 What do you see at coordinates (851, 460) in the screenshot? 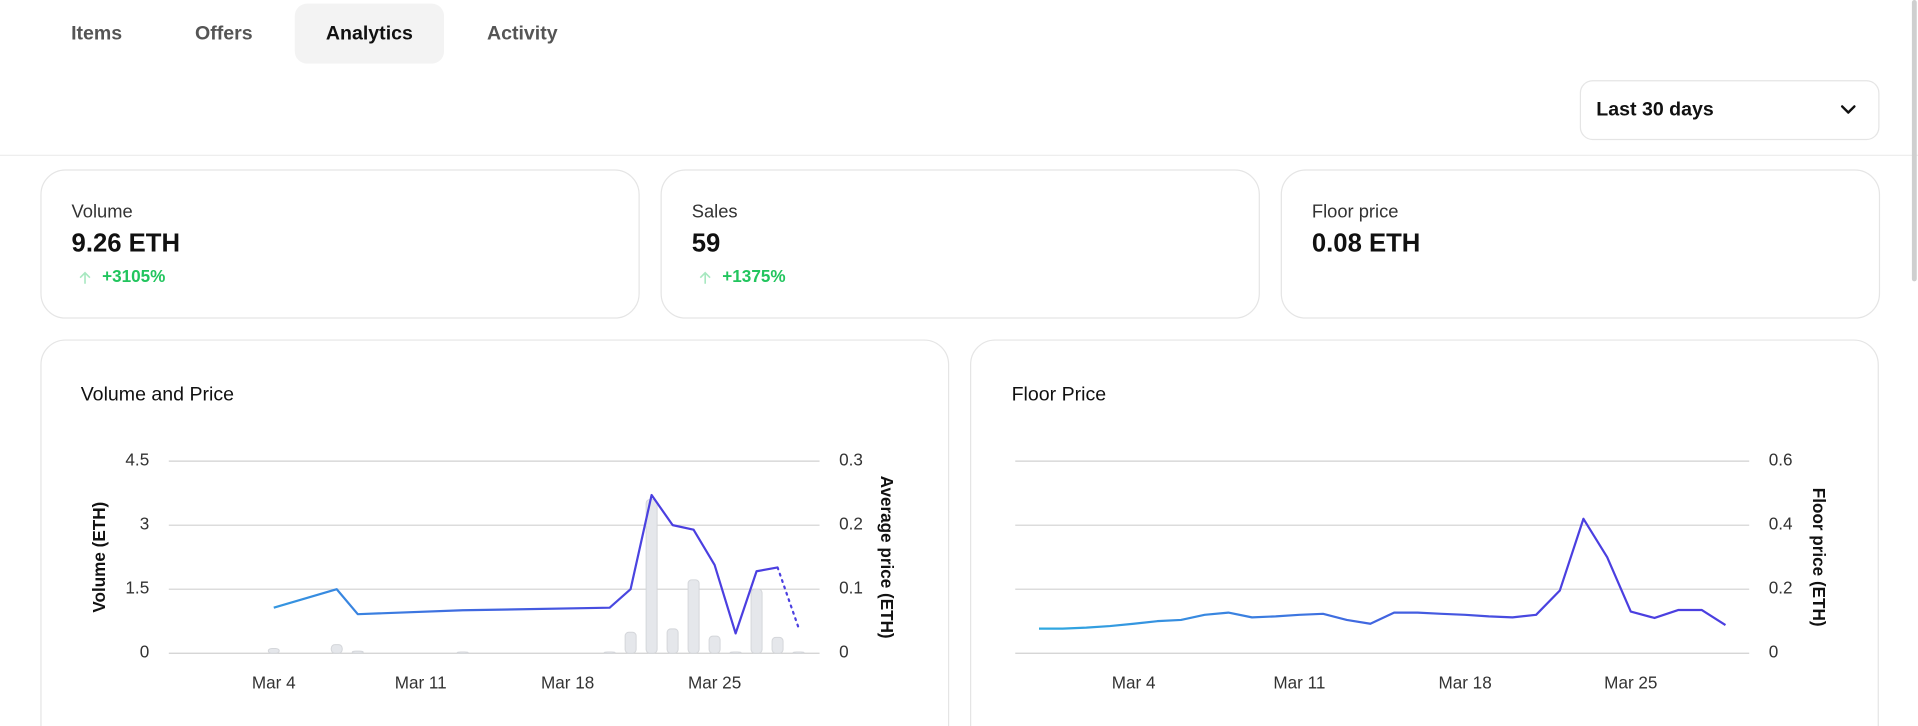
I see `y2-tick-label: 0.3` at bounding box center [851, 460].